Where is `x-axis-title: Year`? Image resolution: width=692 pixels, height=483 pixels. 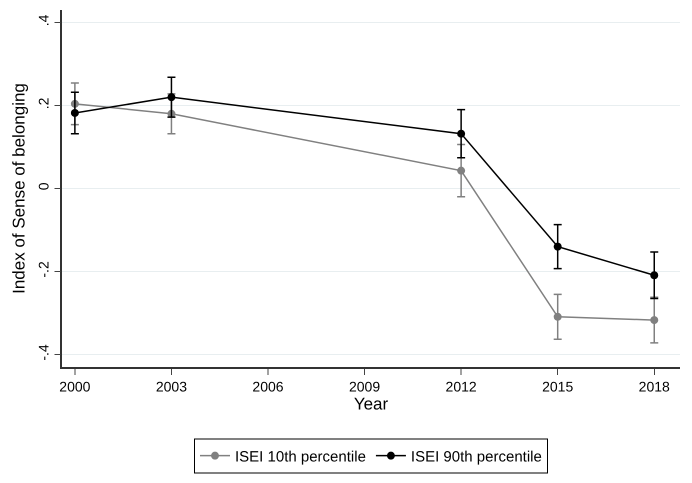 x-axis-title: Year is located at coordinates (371, 404).